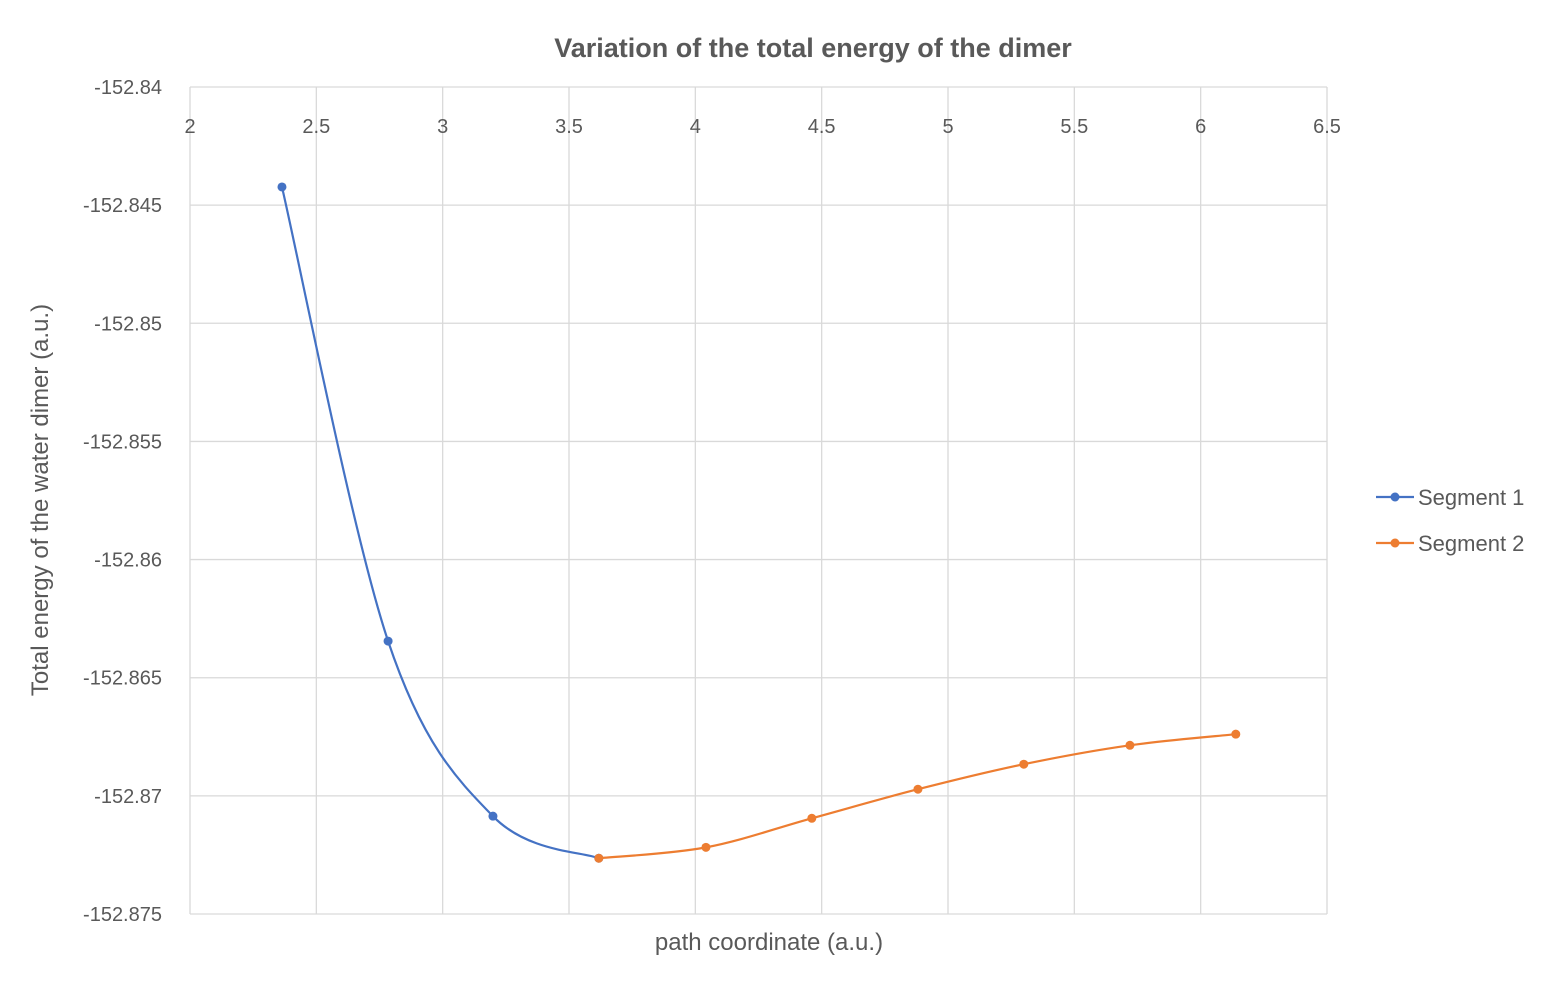 This screenshot has width=1558, height=985. What do you see at coordinates (128, 88) in the screenshot?
I see `y-tick-label: -152.84` at bounding box center [128, 88].